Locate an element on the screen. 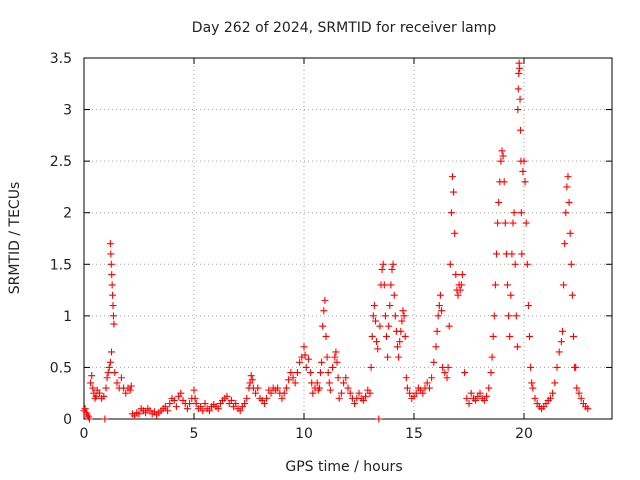  x-tick-label: 10 is located at coordinates (304, 434).